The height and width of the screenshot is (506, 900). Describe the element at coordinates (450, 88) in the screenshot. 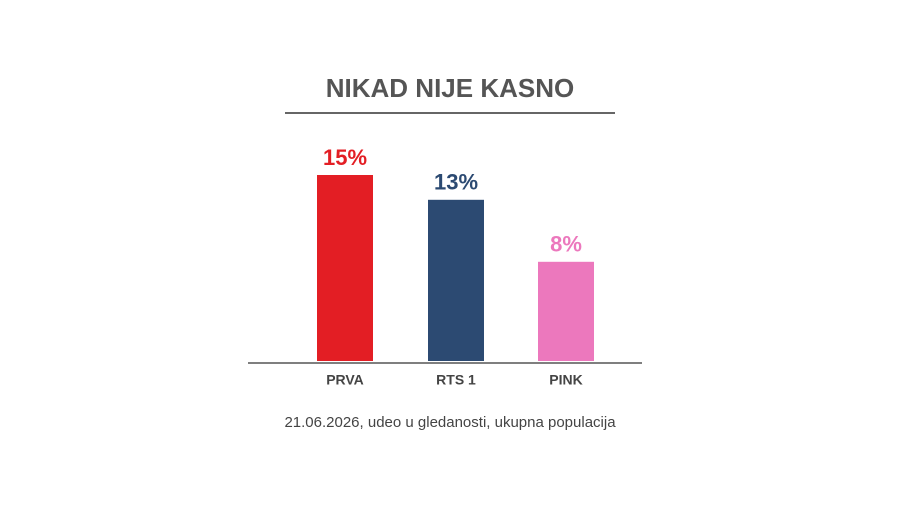

I see `chart-title: NIKAD NIJE KASNO` at that location.